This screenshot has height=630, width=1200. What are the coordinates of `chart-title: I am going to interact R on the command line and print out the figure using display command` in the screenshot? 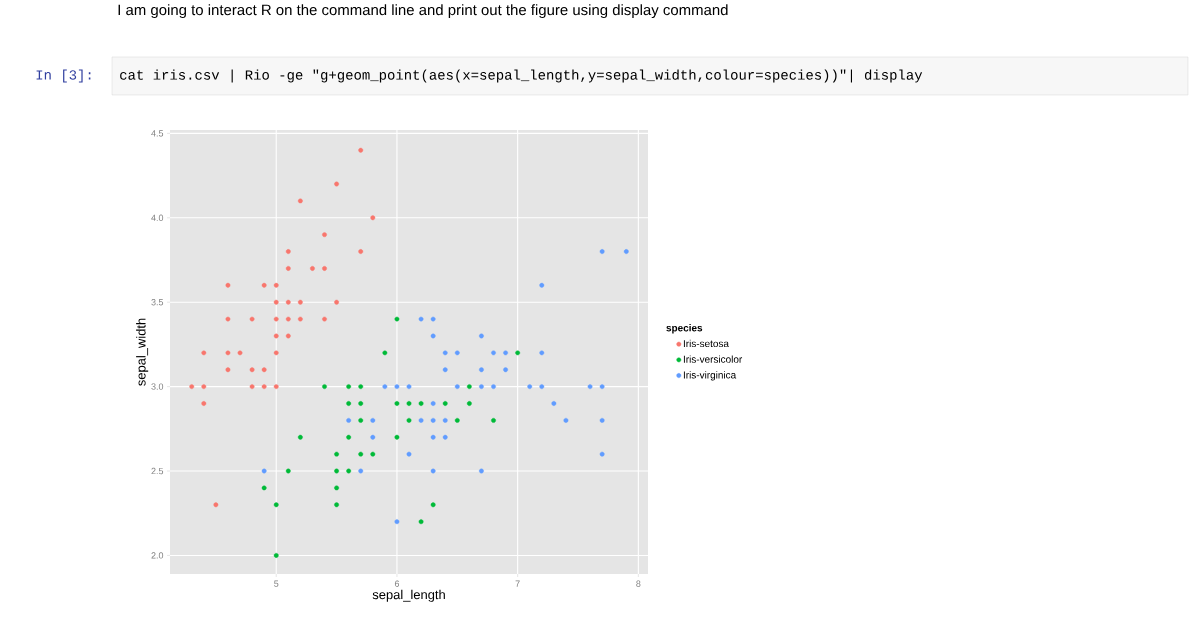 It's located at (423, 11).